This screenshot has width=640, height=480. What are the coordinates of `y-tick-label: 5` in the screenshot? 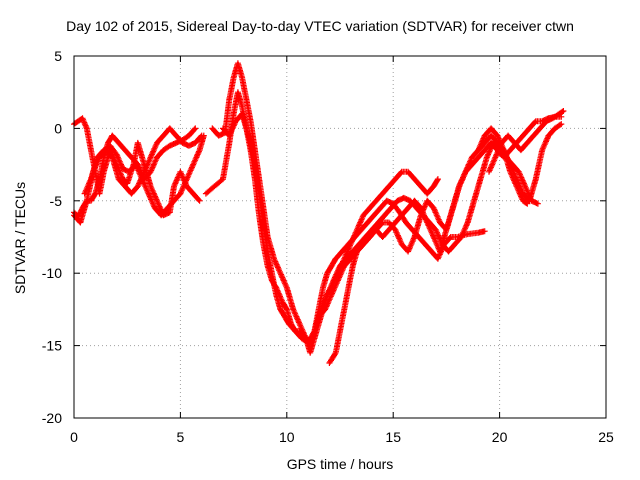 It's located at (58, 56).